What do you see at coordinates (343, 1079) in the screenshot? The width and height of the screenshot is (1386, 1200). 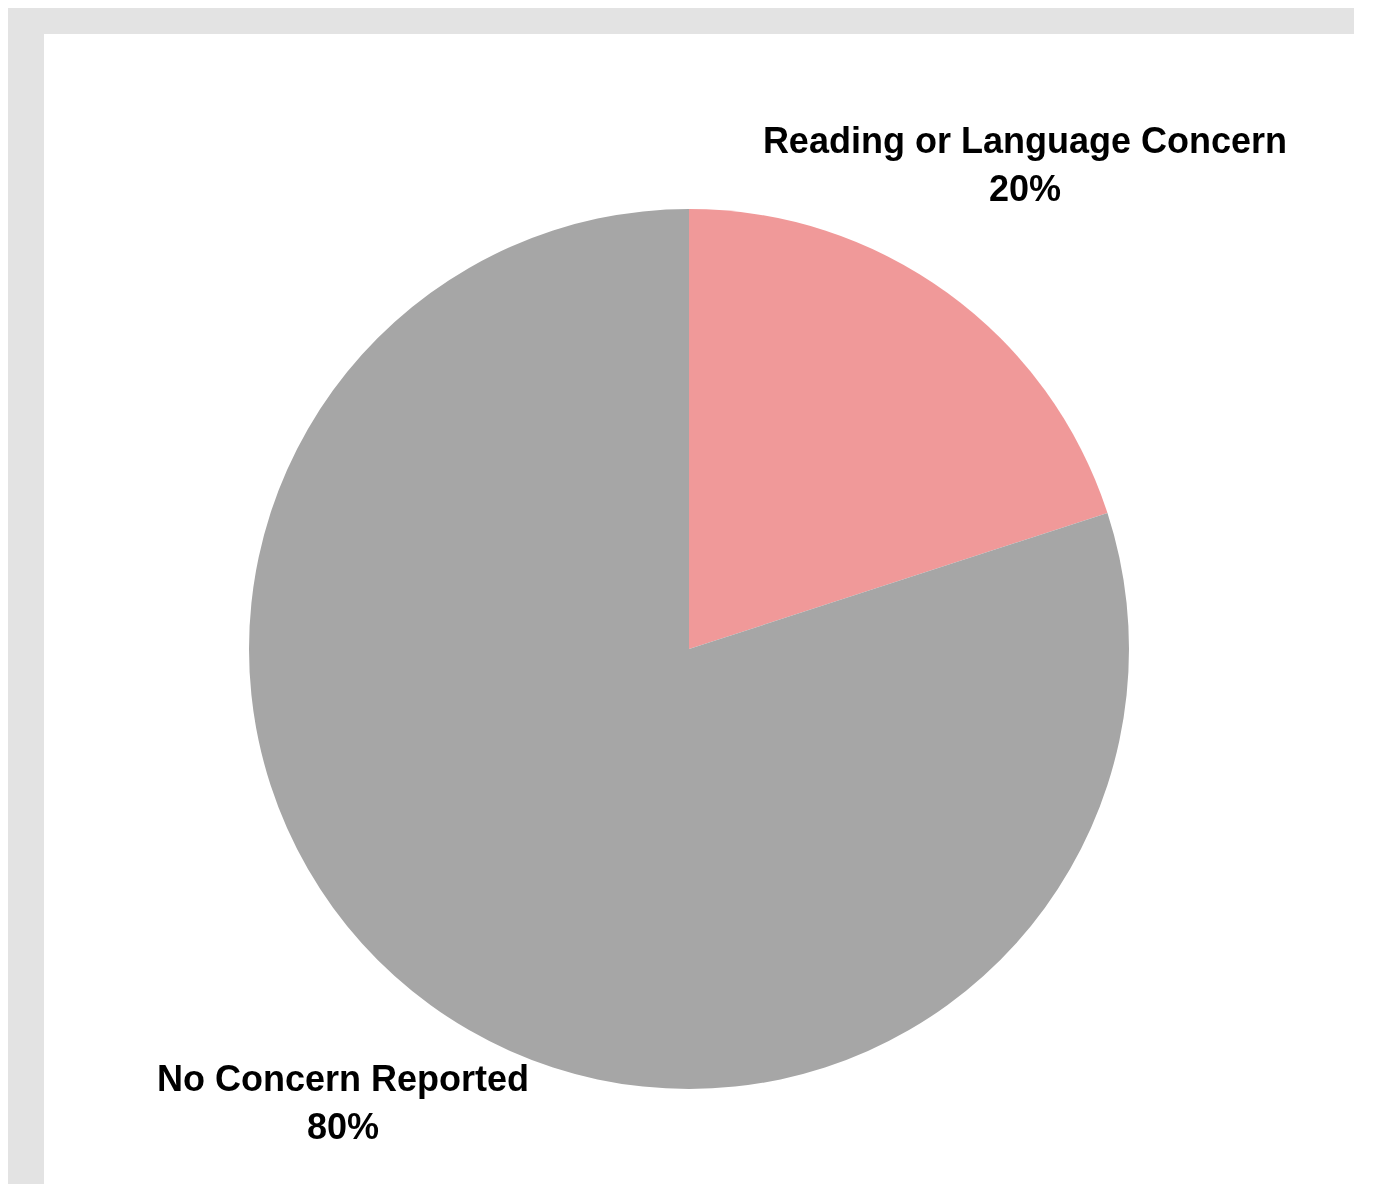 I see `slice-label: No Concern Reported` at bounding box center [343, 1079].